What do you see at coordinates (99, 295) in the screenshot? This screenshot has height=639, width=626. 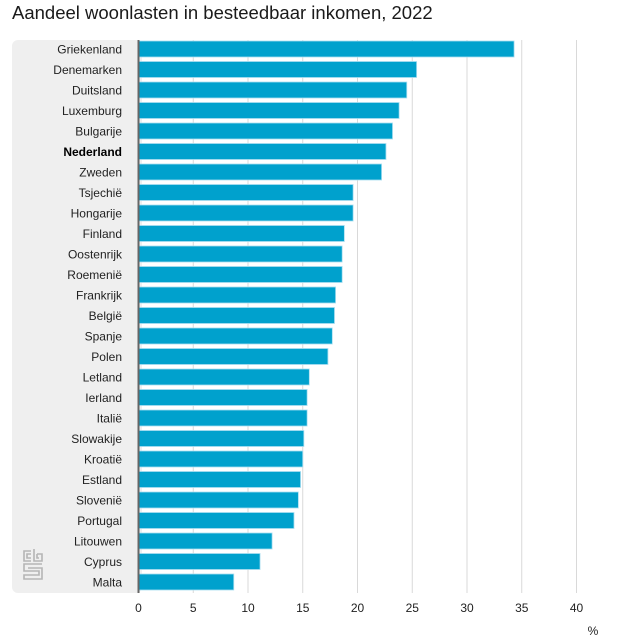 I see `category-label: Frankrijk` at bounding box center [99, 295].